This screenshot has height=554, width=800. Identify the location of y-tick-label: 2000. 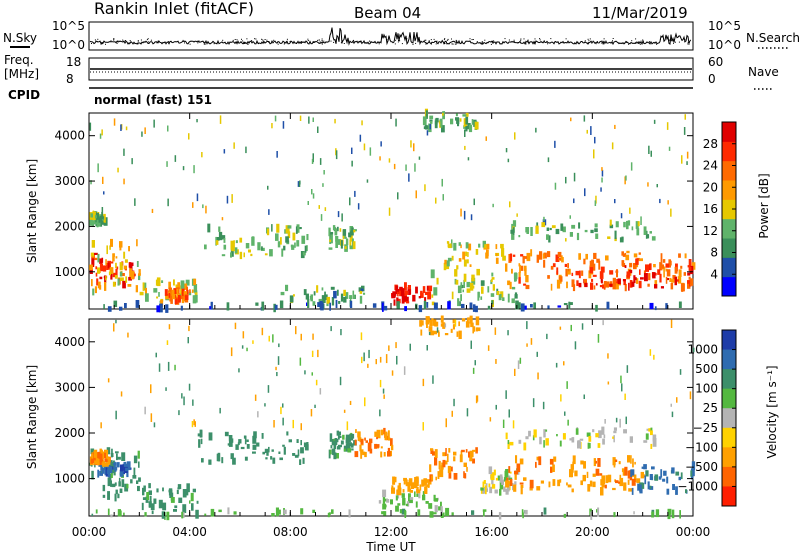
(69, 433).